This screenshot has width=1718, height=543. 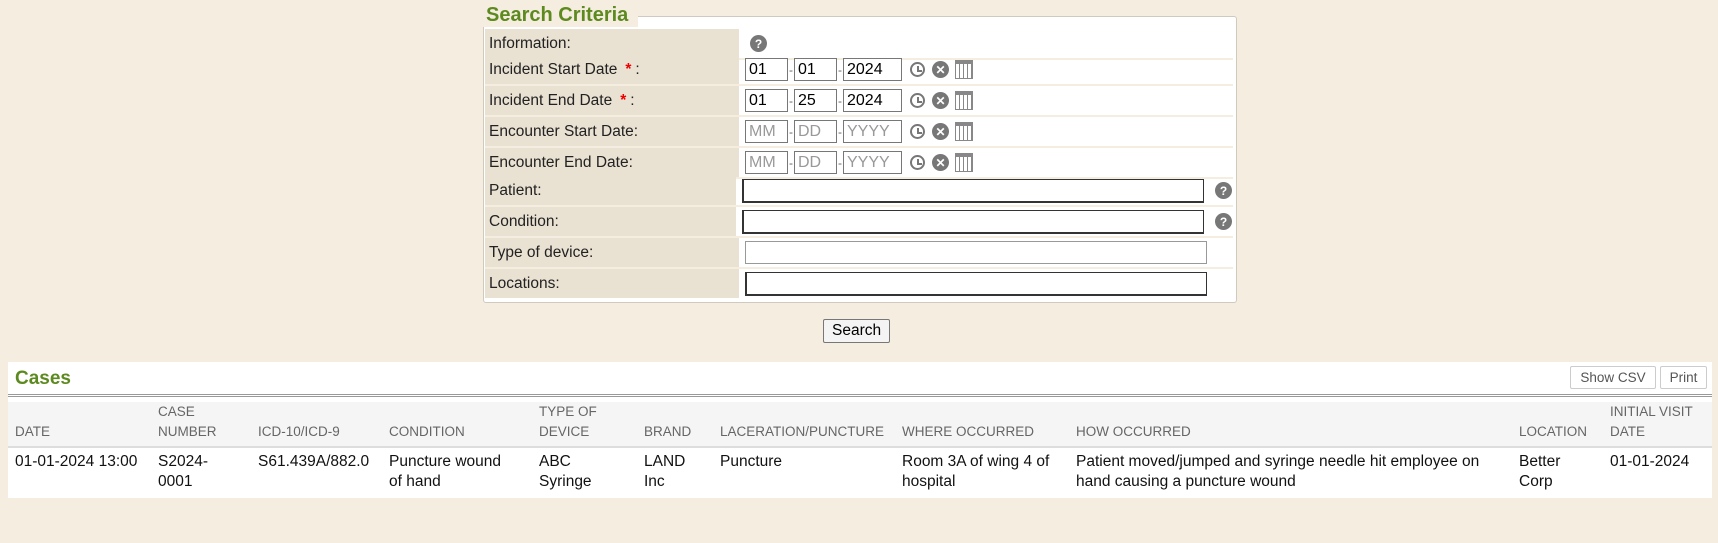 I want to click on table-header, so click(x=860, y=425).